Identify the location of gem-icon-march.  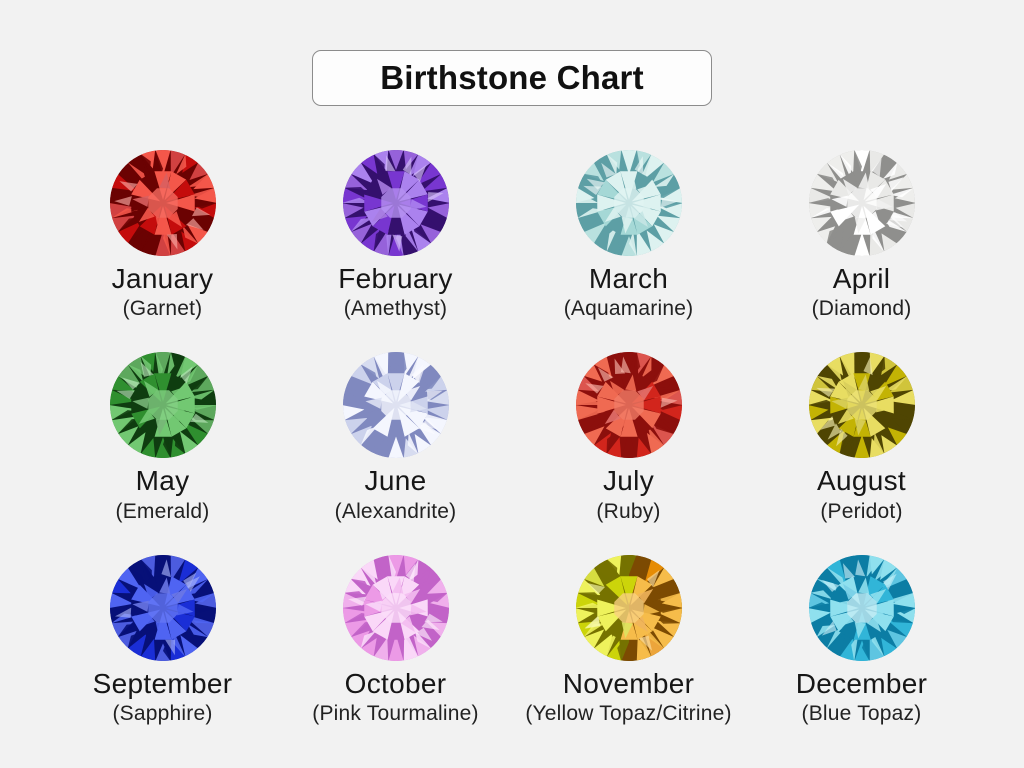
(628, 203).